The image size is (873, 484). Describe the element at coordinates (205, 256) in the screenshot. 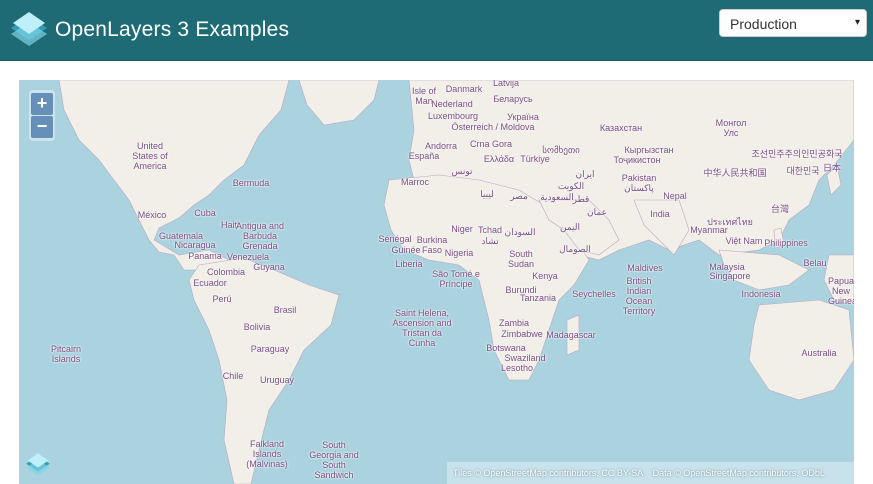

I see `map-label: Panama` at that location.